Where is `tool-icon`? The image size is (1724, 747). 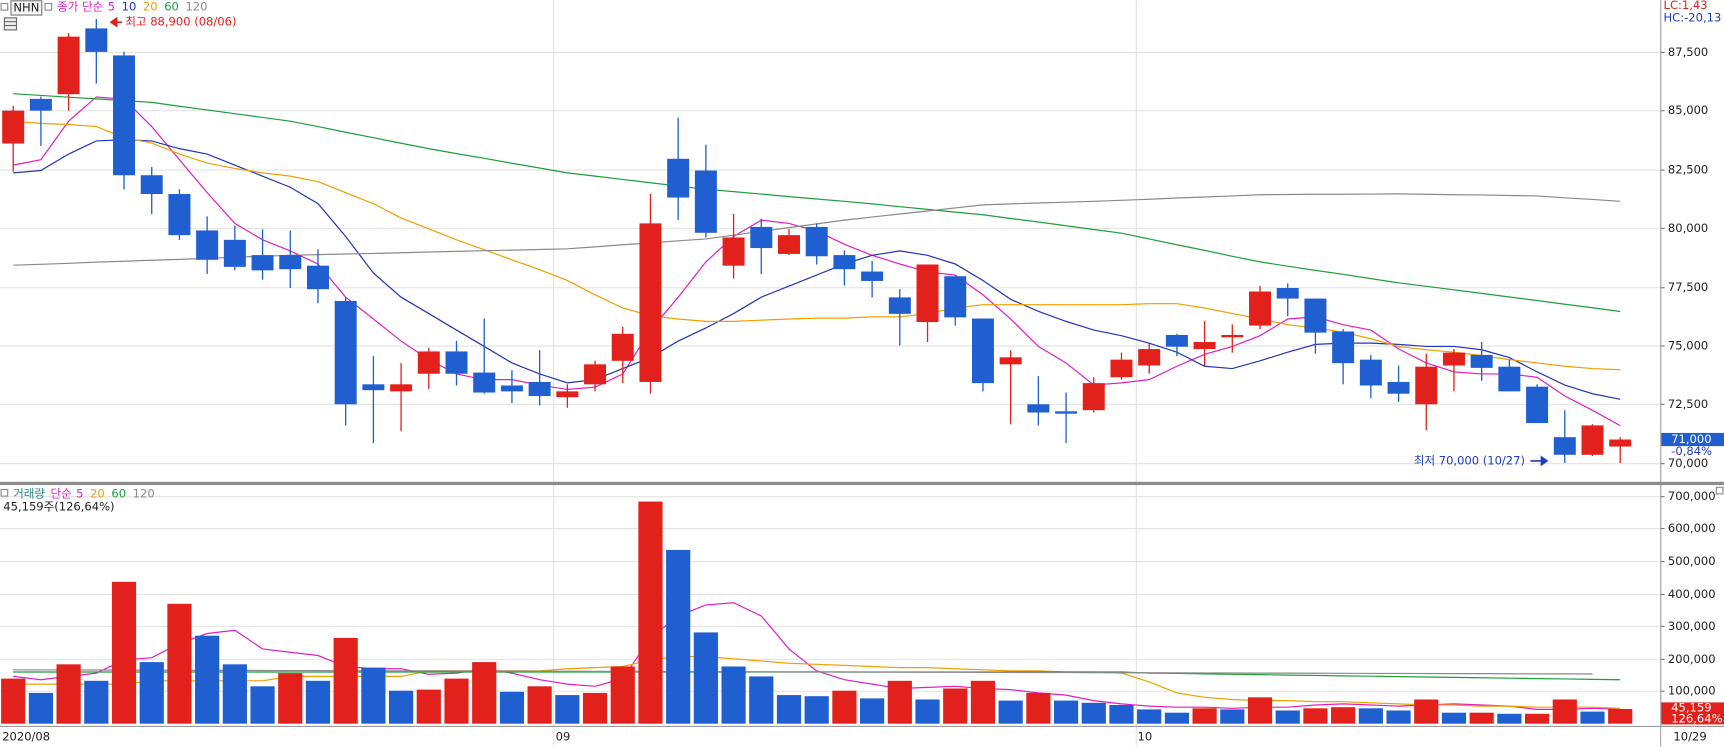
tool-icon is located at coordinates (10, 24).